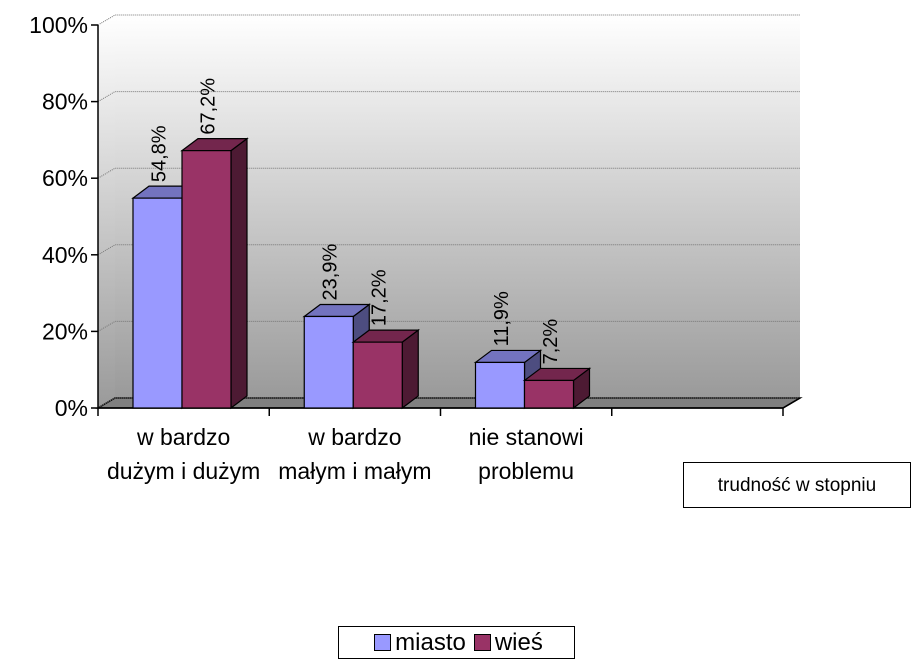 Image resolution: width=916 pixels, height=661 pixels. What do you see at coordinates (791, 403) in the screenshot?
I see `x-axis-back` at bounding box center [791, 403].